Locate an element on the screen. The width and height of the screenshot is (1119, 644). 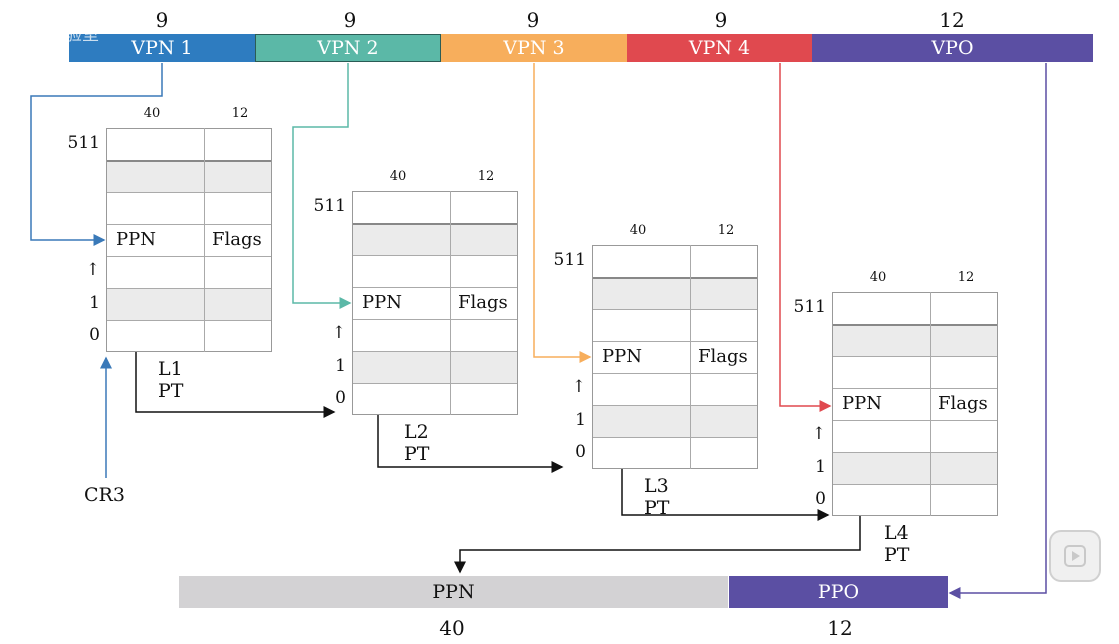
vpn1-bits: 9 is located at coordinates (162, 20).